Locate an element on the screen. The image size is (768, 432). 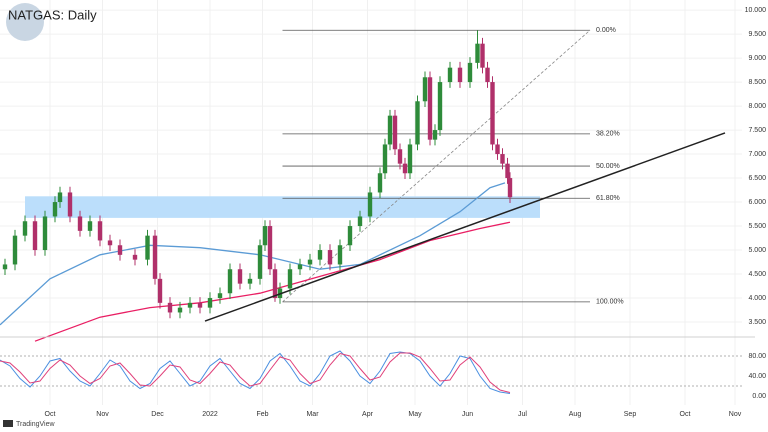
oscillator-line is located at coordinates (255, 372).